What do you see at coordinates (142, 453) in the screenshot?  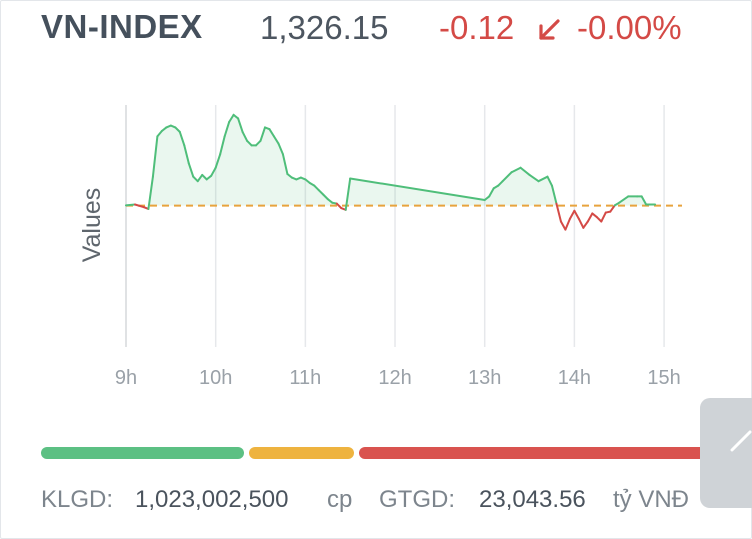 I see `breadth-bar-advancing` at bounding box center [142, 453].